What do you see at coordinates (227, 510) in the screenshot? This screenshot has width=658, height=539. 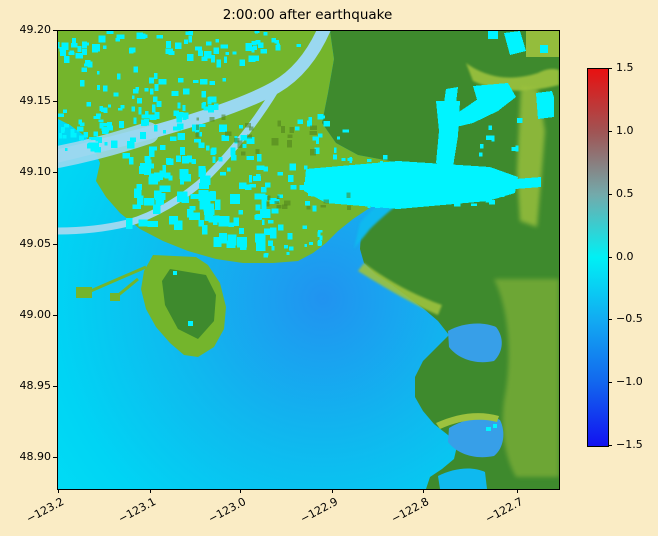 I see `x-tick-label: −123.0` at bounding box center [227, 510].